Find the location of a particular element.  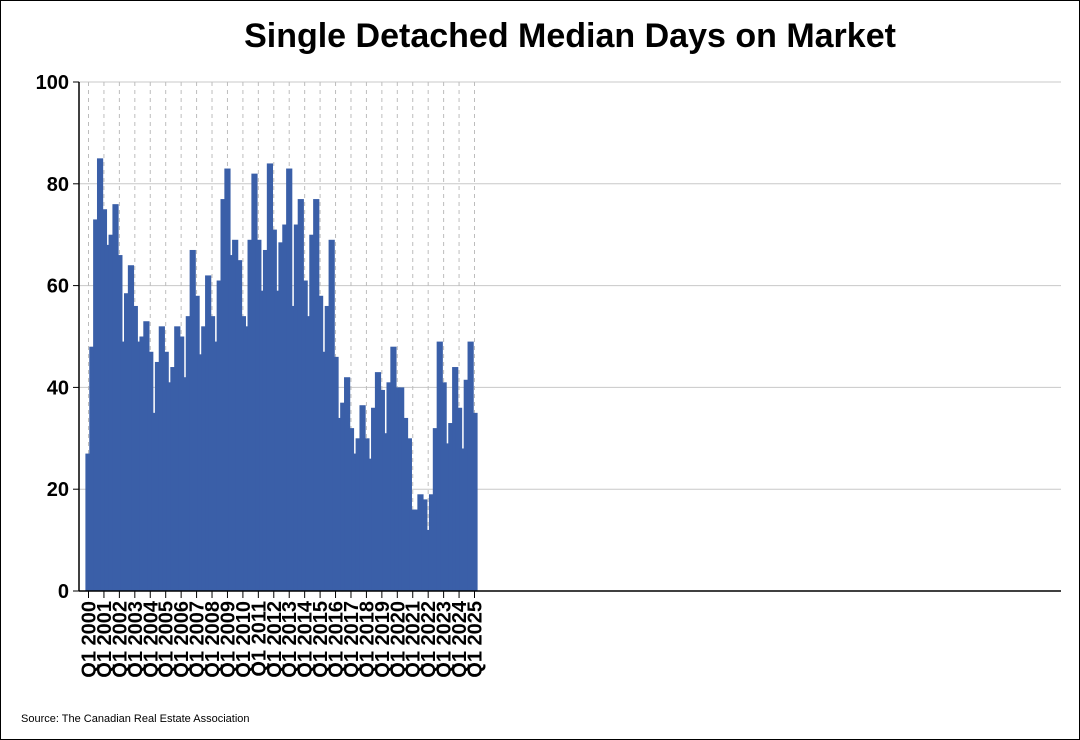

x-tick-label: Q1 2012 is located at coordinates (275, 639).